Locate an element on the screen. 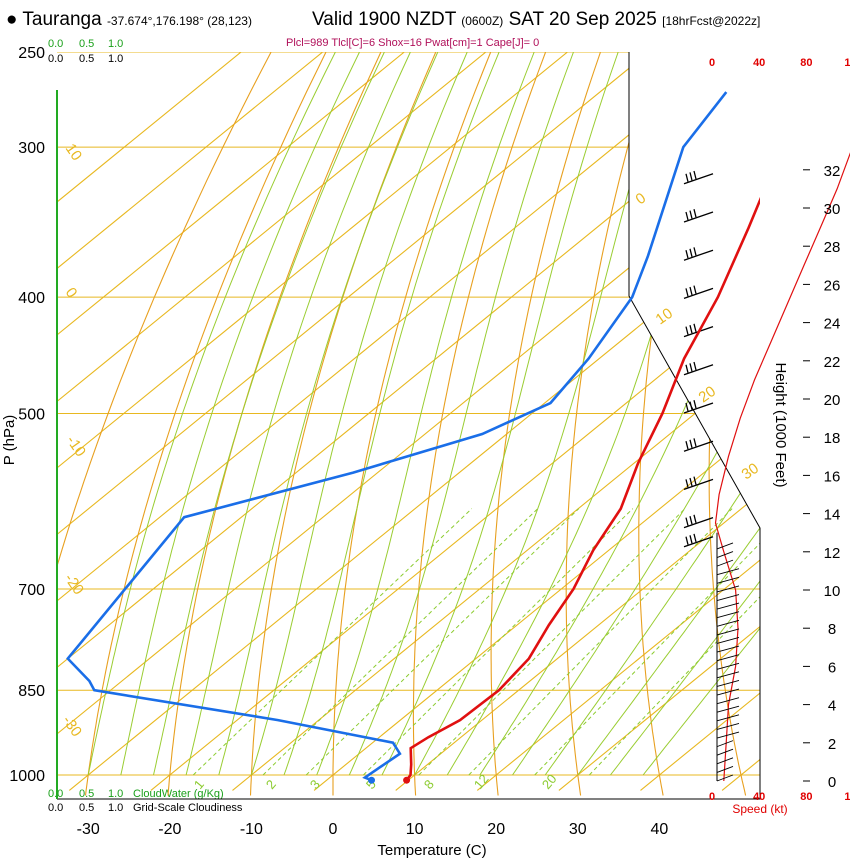 This screenshot has height=860, width=850. x-tick-label: 10 is located at coordinates (415, 829).